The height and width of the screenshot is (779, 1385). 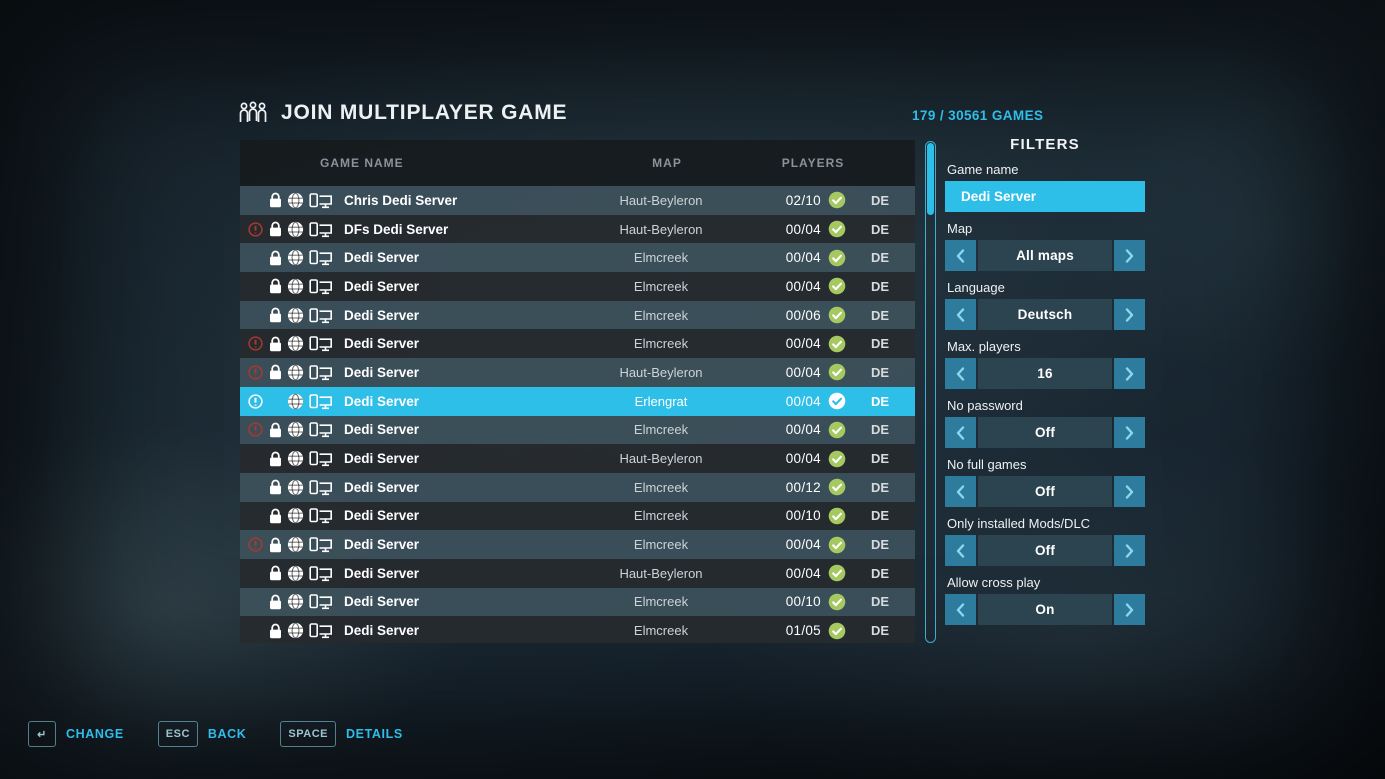 What do you see at coordinates (978, 115) in the screenshot?
I see `games-counter: 179 / 30561 GAMES` at bounding box center [978, 115].